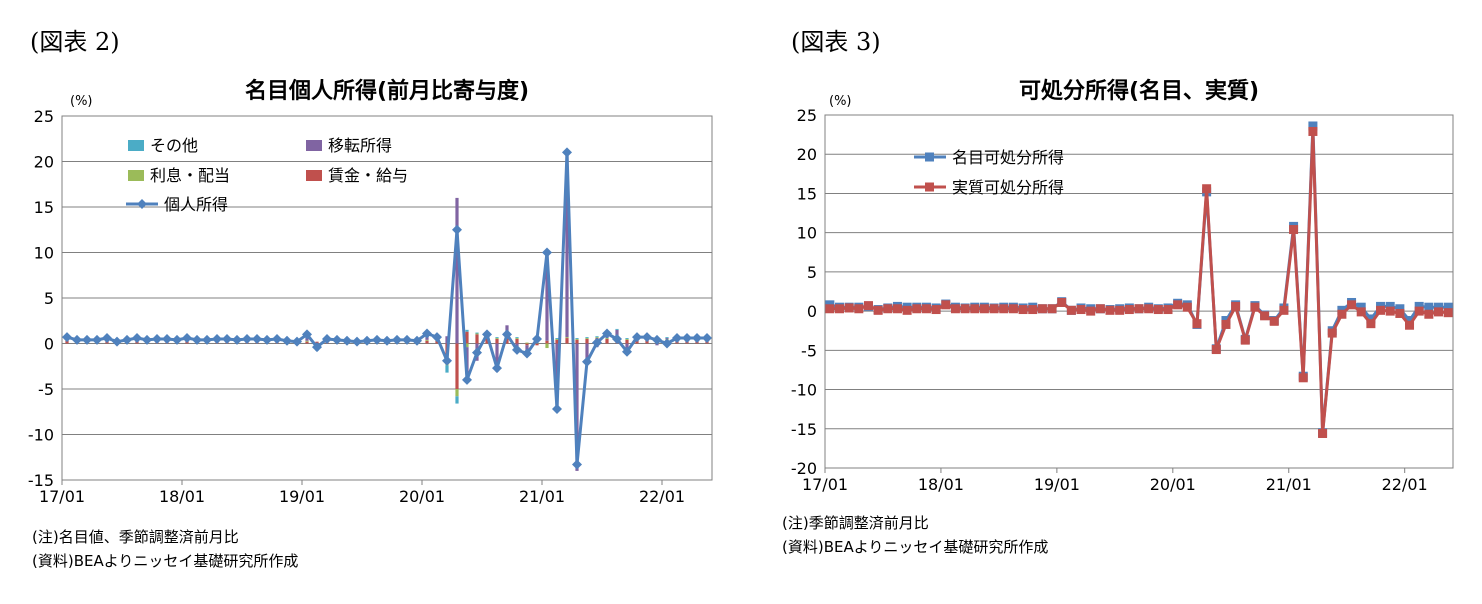 This screenshot has width=1482, height=604. I want to click on y-tick-label: 5, so click(49, 298).